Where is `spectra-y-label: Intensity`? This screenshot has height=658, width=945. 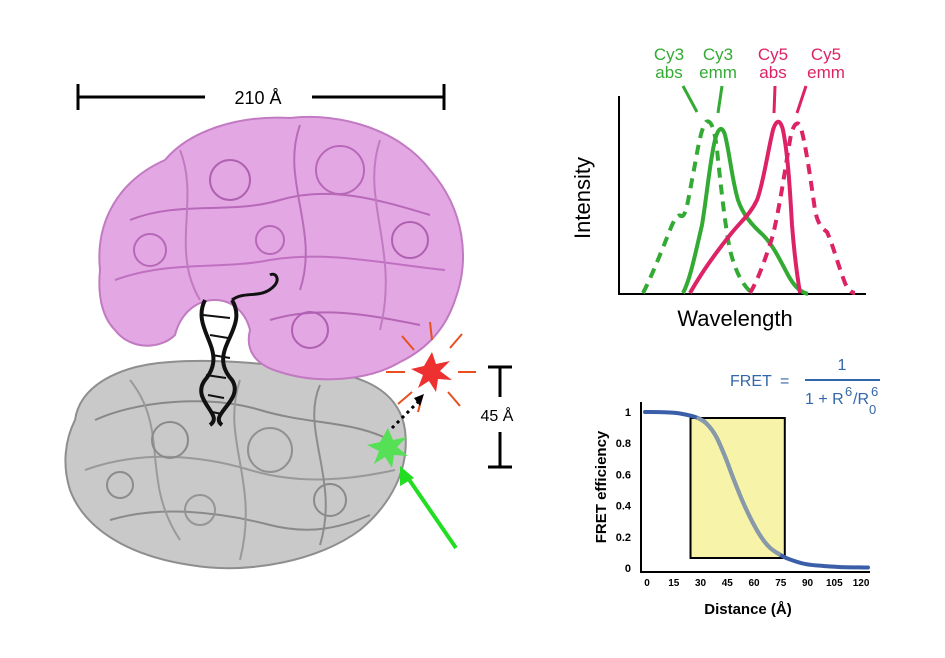
spectra-y-label: Intensity is located at coordinates (582, 198).